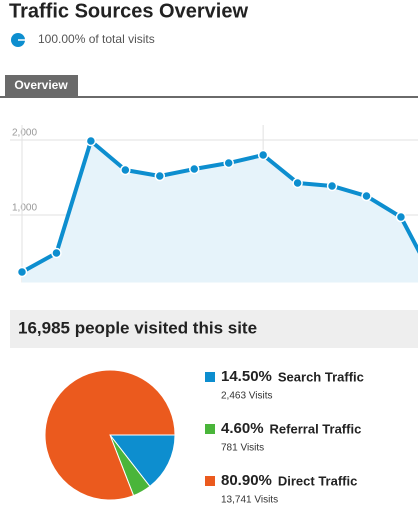  Describe the element at coordinates (242, 448) in the screenshot. I see `legend-visits: 781 Visits` at that location.